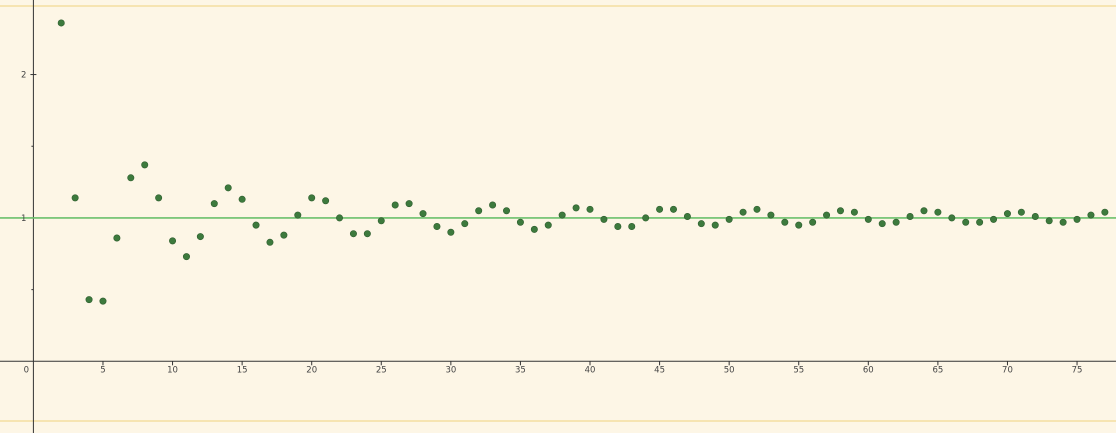 This screenshot has width=1116, height=433. What do you see at coordinates (868, 370) in the screenshot?
I see `x-tick-label: 60` at bounding box center [868, 370].